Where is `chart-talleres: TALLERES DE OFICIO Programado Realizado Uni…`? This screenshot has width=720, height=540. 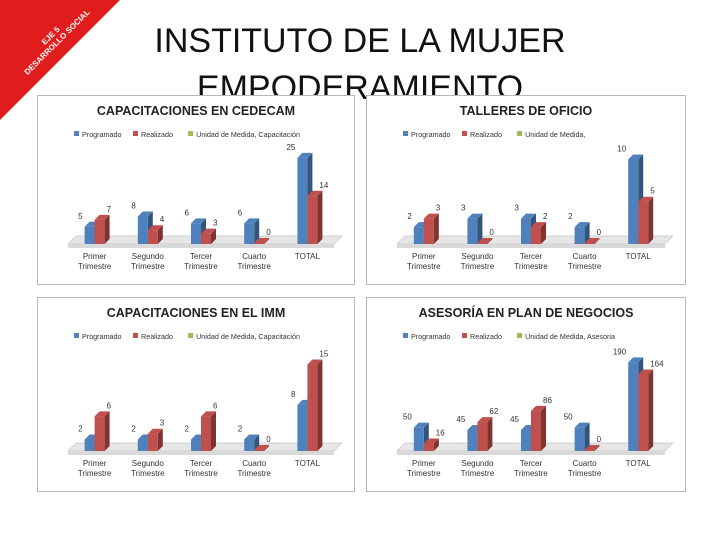
chart-talleres: TALLERES DE OFICIO Programado Realizado Uni… is located at coordinates (535, 187).